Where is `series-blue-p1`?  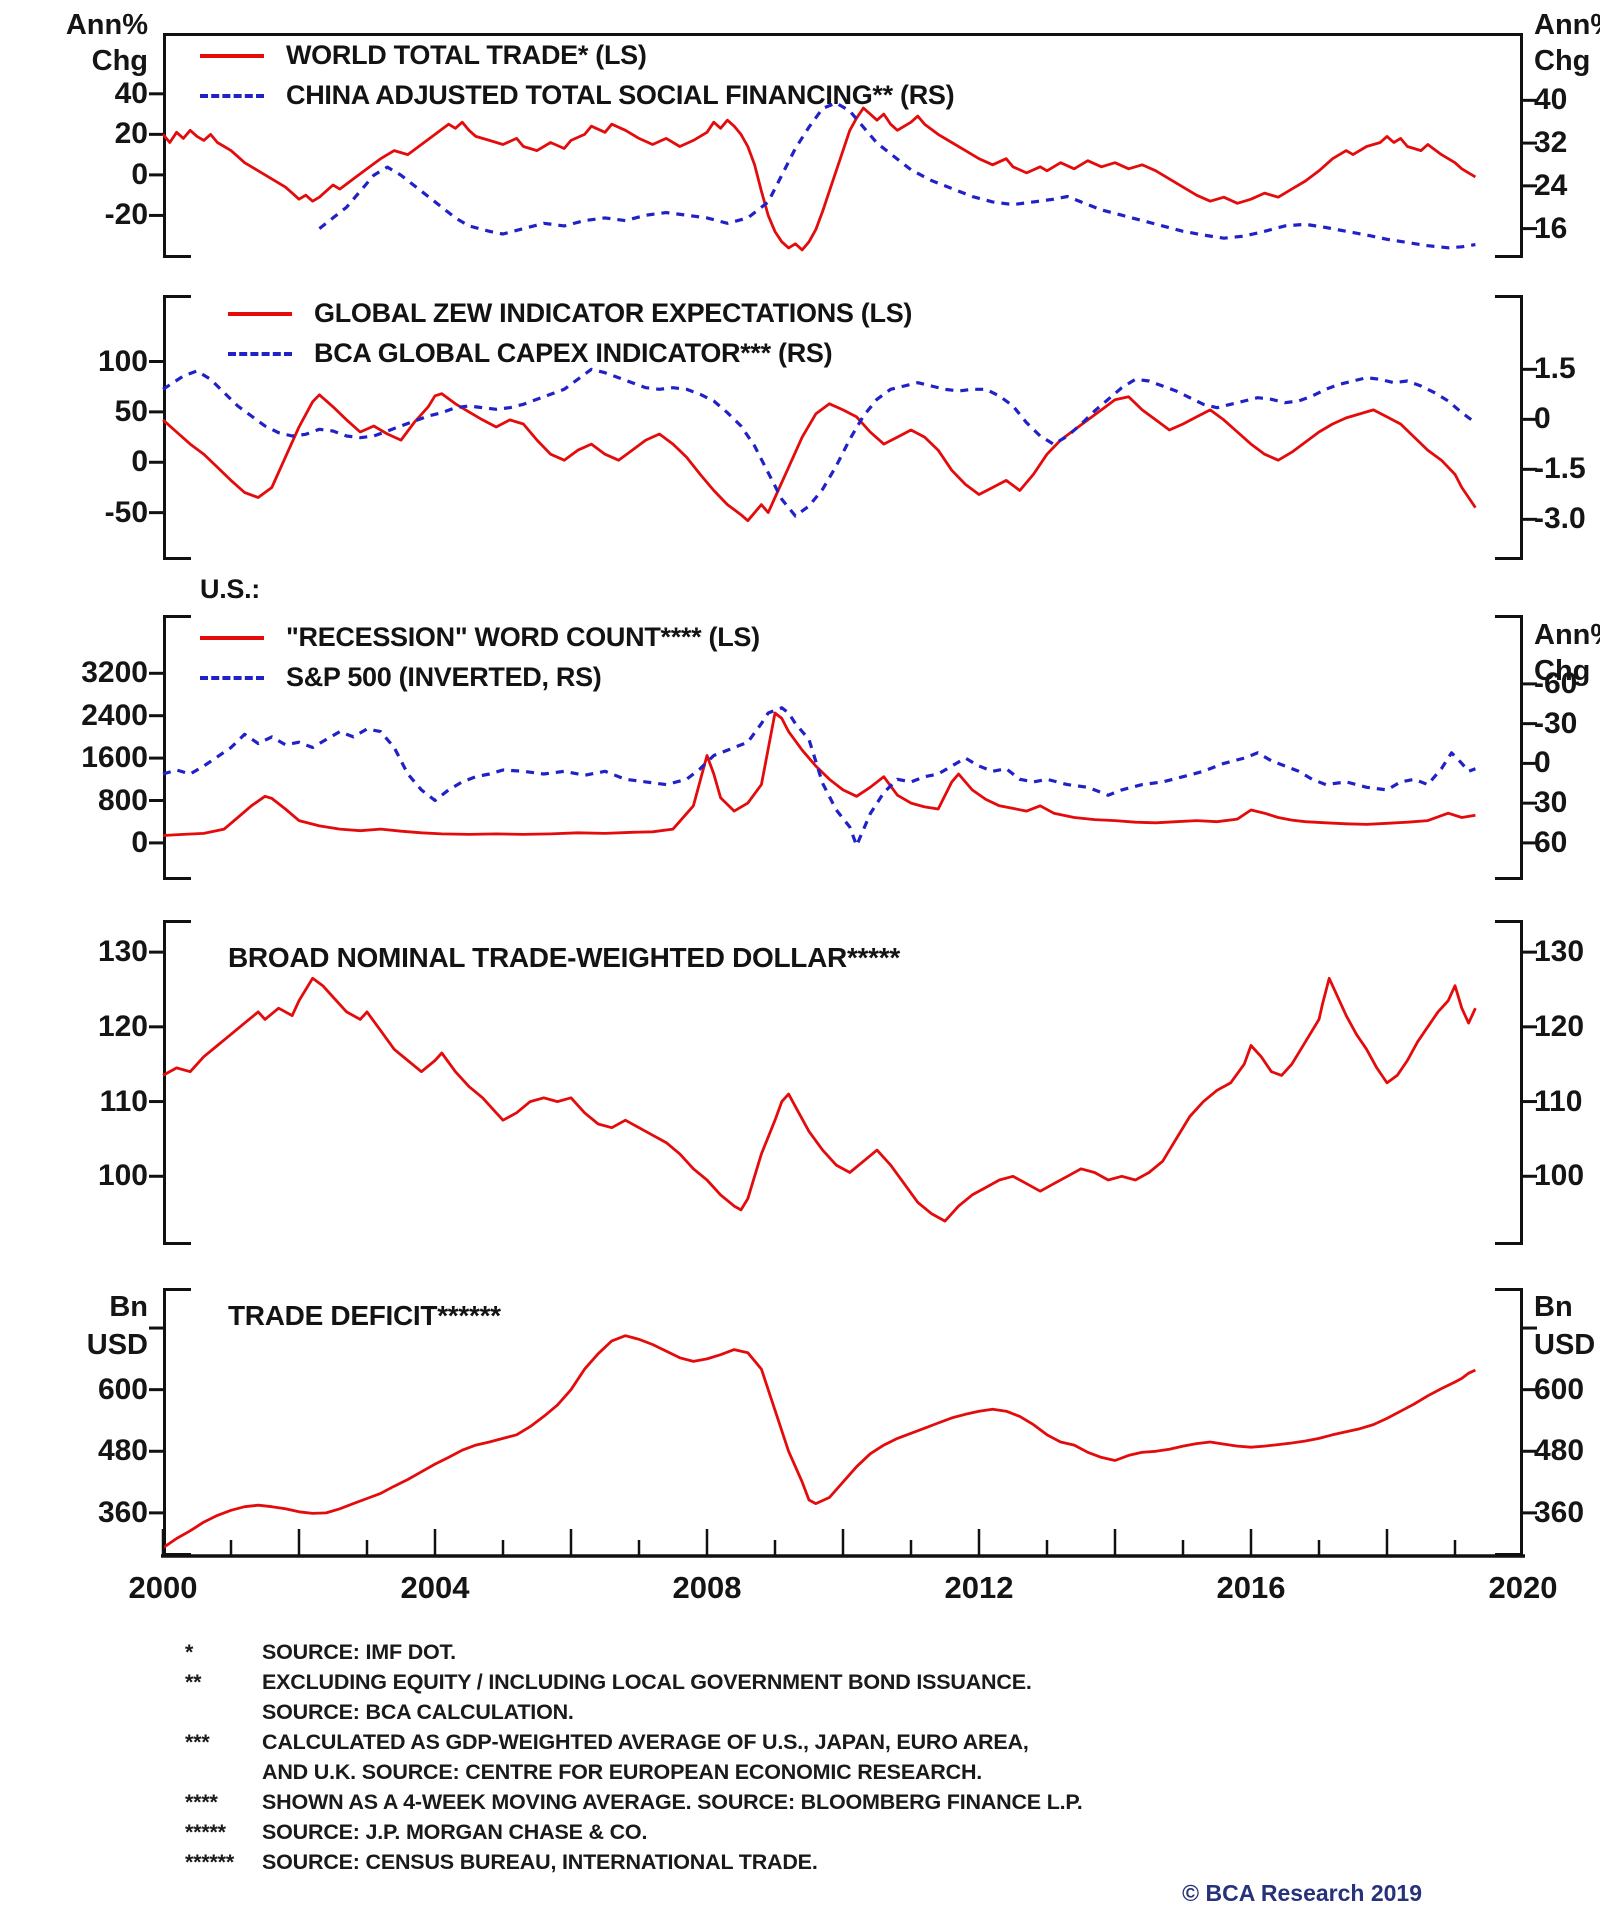
series-blue-p1 is located at coordinates (897, 175).